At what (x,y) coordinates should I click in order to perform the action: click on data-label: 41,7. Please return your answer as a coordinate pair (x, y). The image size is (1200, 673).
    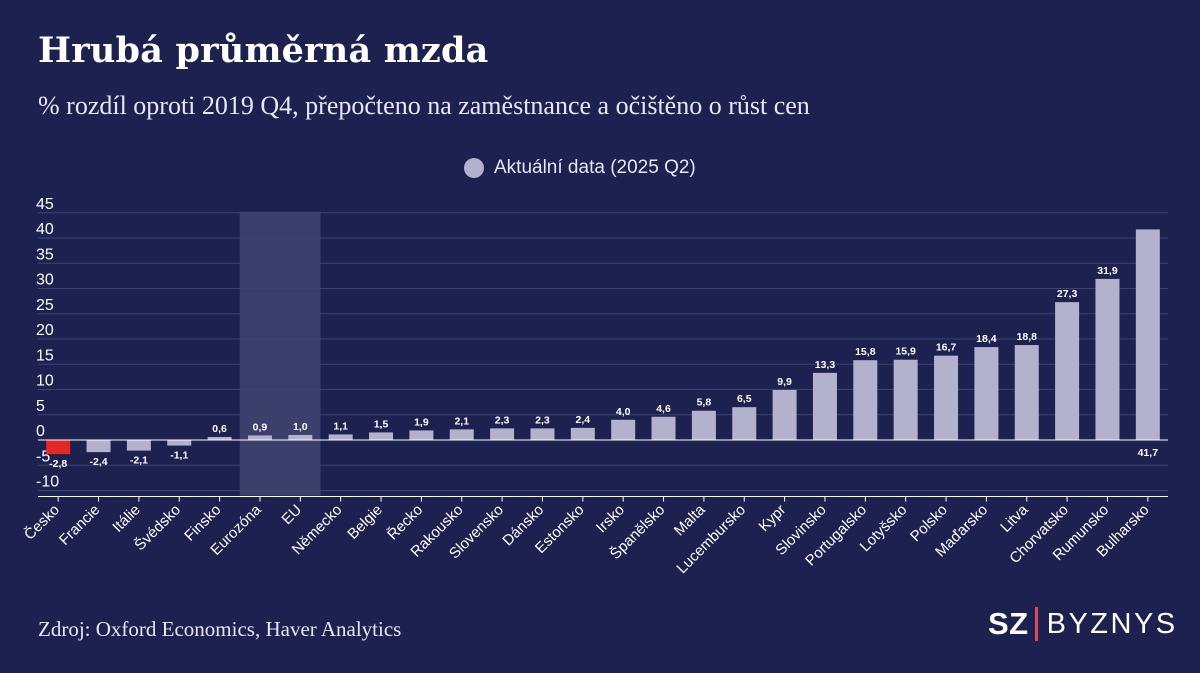
    Looking at the image, I should click on (1148, 453).